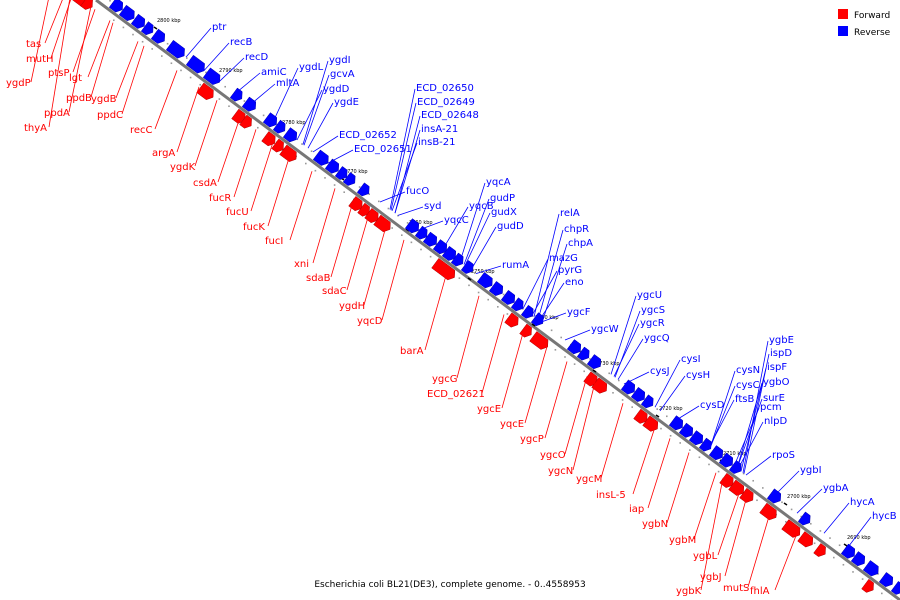  Describe the element at coordinates (504, 212) in the screenshot. I see `reverse-gene-label: gudX` at that location.